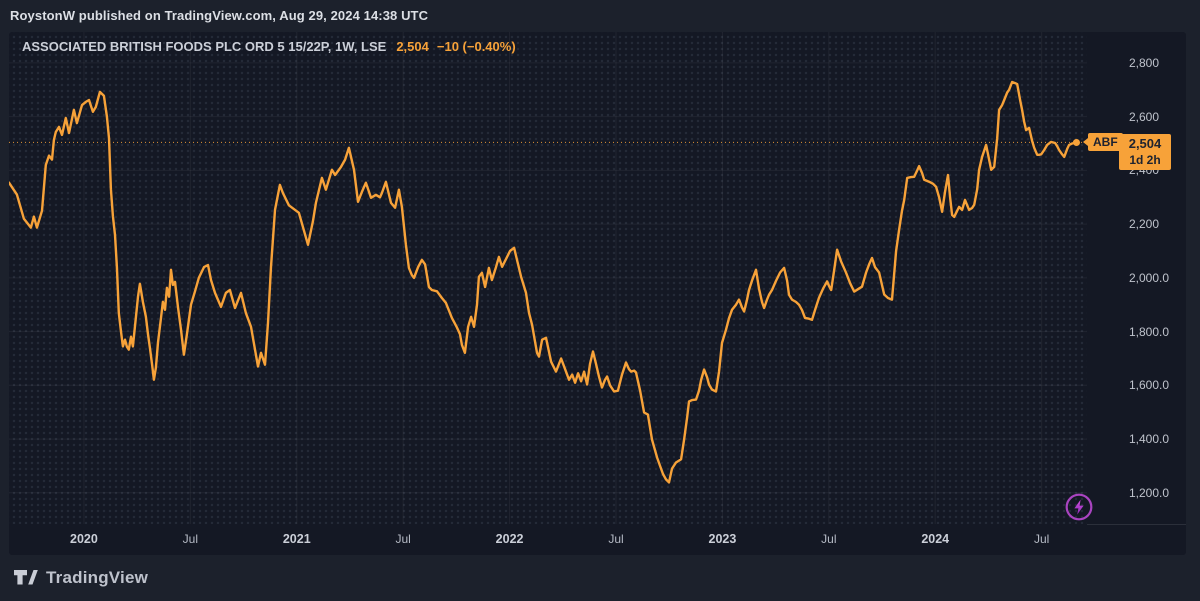 This screenshot has width=1200, height=601. What do you see at coordinates (476, 46) in the screenshot?
I see `header-price-change: −10 (−0.40%)` at bounding box center [476, 46].